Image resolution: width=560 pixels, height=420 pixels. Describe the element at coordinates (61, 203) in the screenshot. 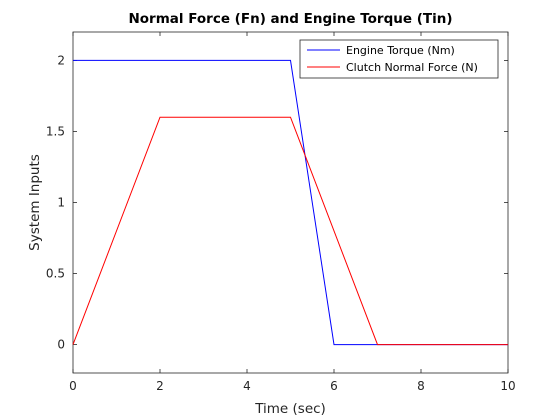

I see `y-tick-label: 1` at that location.